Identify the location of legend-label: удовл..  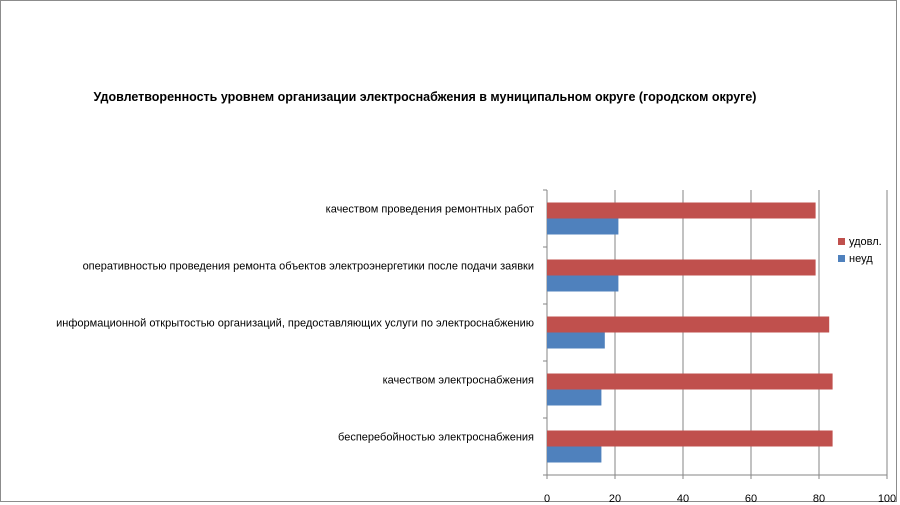
(865, 242).